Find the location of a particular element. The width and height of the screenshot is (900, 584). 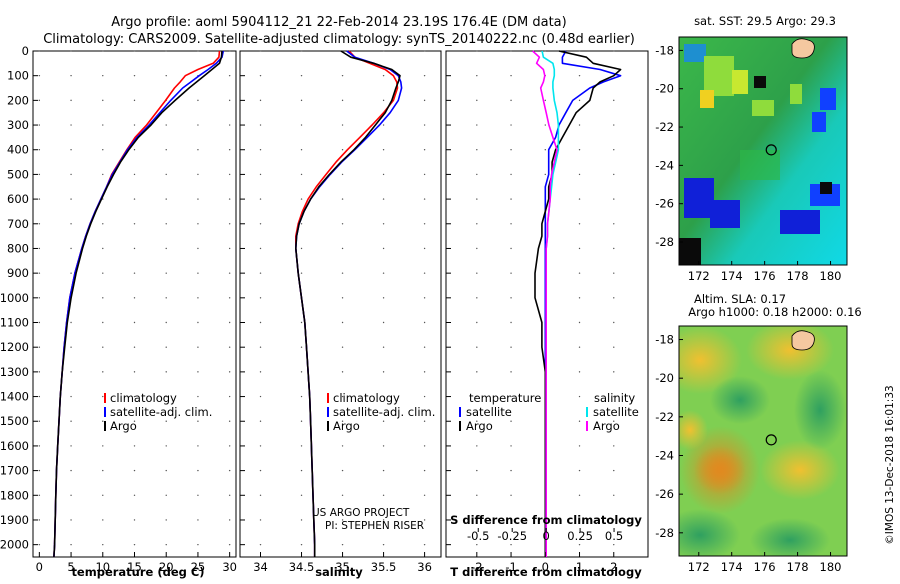

sst-map-title: sat. SST: 29.5 Argo: 29.3 is located at coordinates (765, 21).